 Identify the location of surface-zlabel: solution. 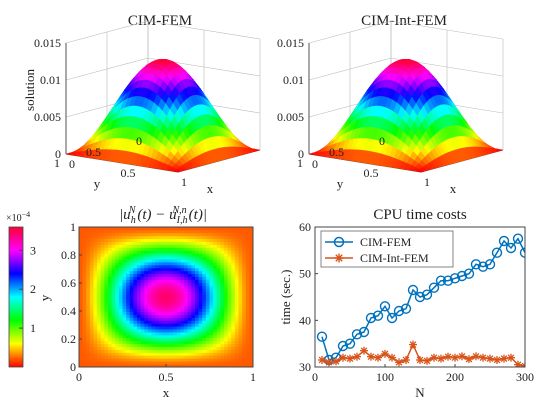
(29, 90).